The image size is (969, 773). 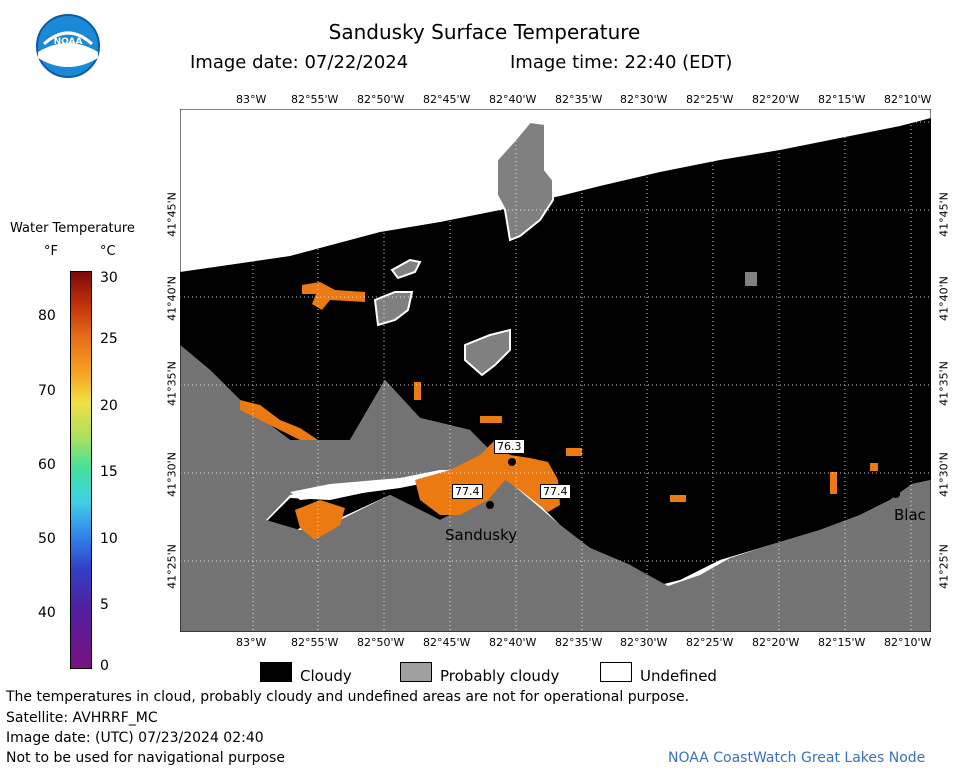 What do you see at coordinates (513, 642) in the screenshot?
I see `lon-label-bottom-8240w: 82°40'W` at bounding box center [513, 642].